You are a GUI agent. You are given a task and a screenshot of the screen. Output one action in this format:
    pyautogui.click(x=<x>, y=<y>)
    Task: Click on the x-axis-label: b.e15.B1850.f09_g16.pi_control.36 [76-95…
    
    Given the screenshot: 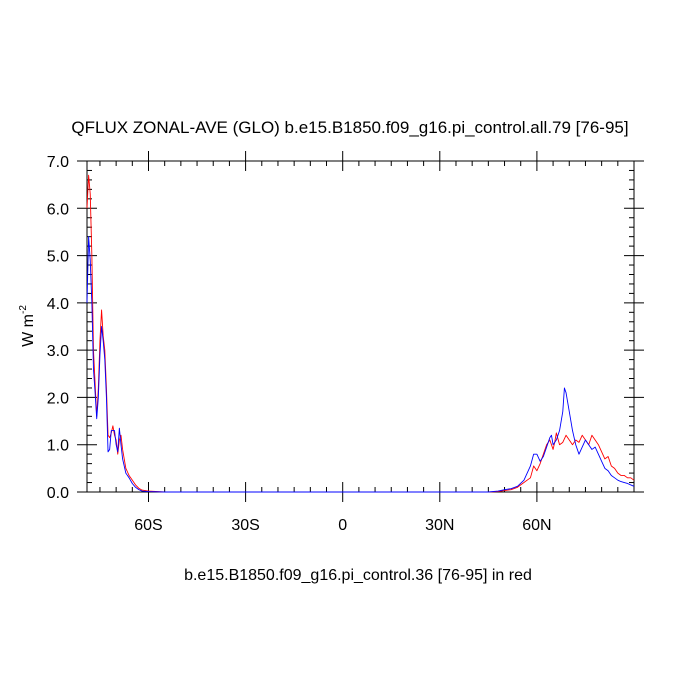 What is the action you would take?
    pyautogui.click(x=358, y=575)
    